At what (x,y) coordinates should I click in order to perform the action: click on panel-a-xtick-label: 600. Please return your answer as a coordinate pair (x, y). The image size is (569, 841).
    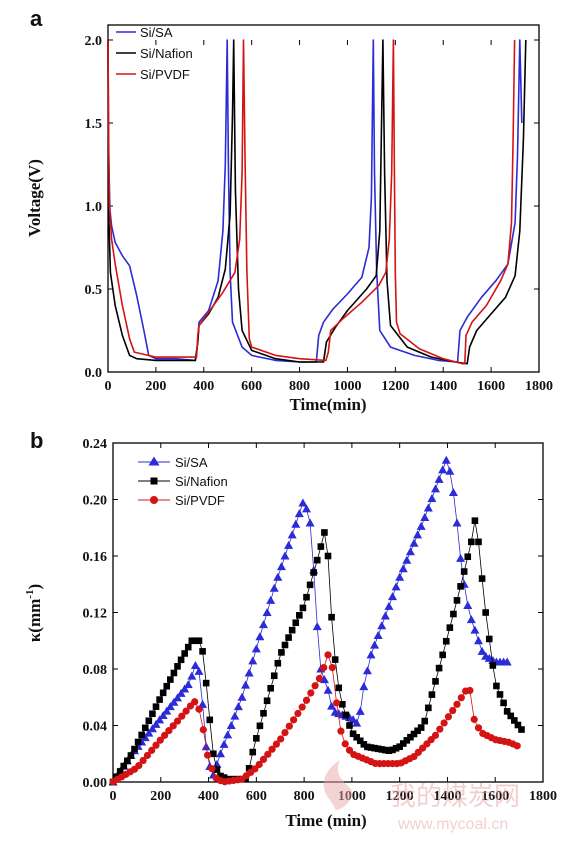
    Looking at the image, I should click on (251, 386).